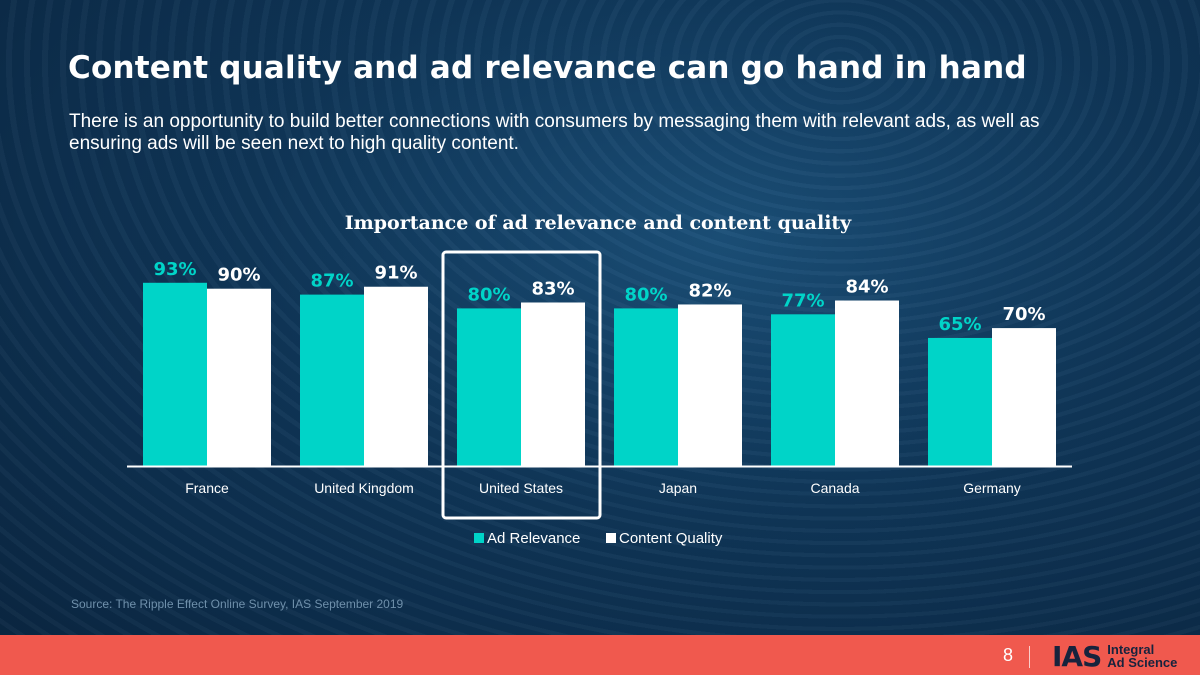 This screenshot has height=675, width=1200. What do you see at coordinates (175, 374) in the screenshot?
I see `bar-ad-relevance-france` at bounding box center [175, 374].